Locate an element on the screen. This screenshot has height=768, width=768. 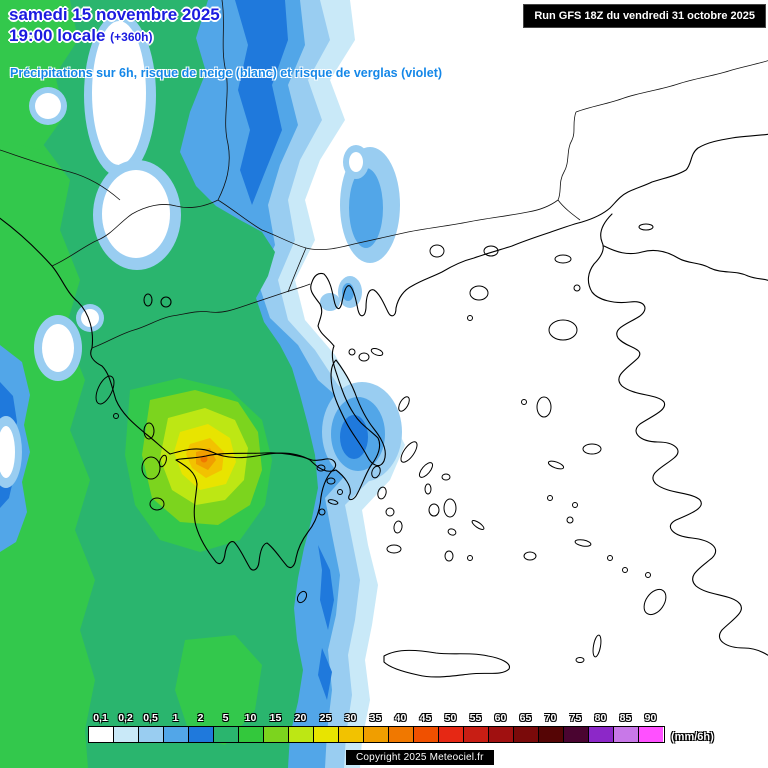
legend-value: 30 is located at coordinates (350, 718).